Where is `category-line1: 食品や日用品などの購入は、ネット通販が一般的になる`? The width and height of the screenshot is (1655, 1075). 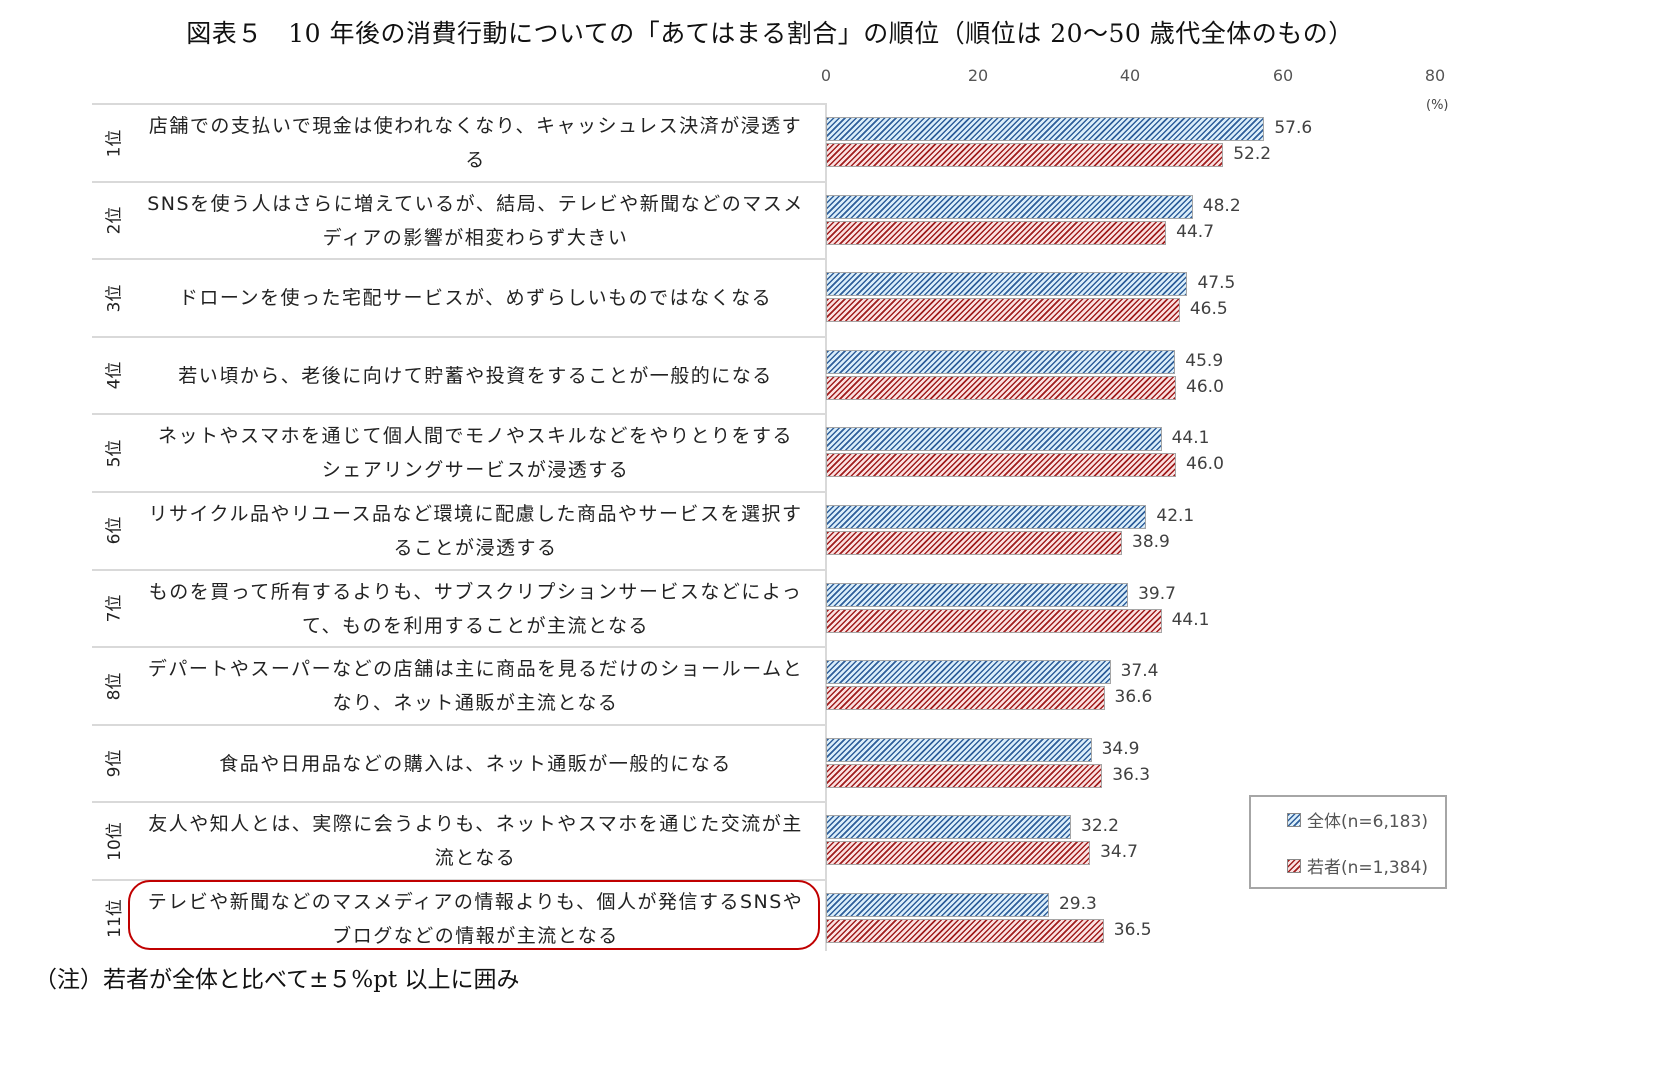 category-line1: 食品や日用品などの購入は、ネット通販が一般的になる is located at coordinates (475, 763).